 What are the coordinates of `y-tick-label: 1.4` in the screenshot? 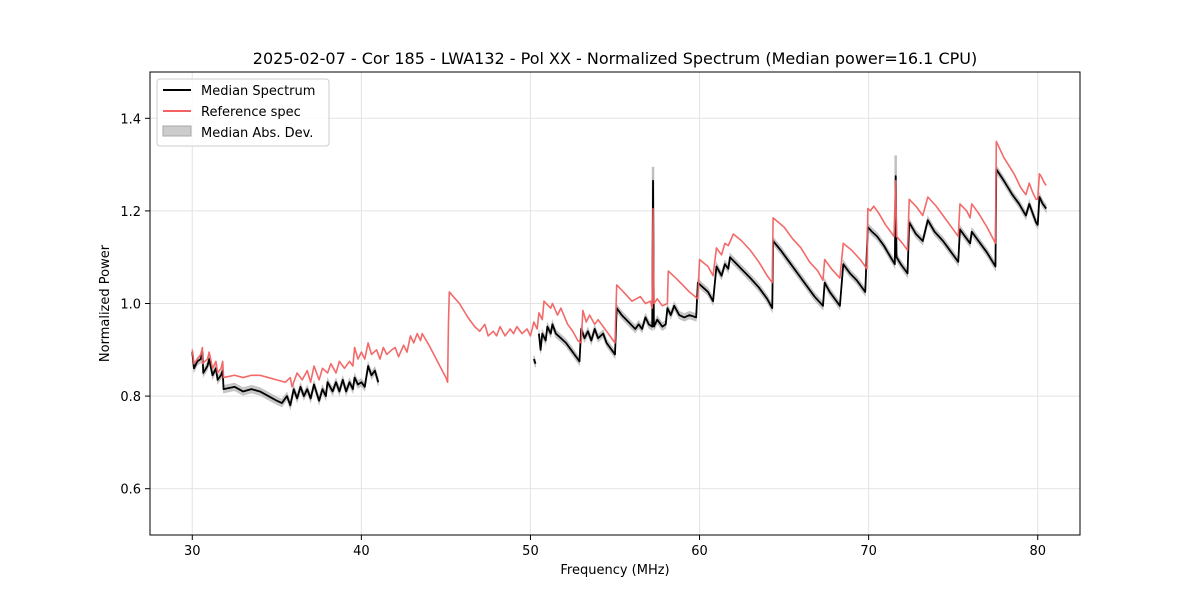 It's located at (130, 119).